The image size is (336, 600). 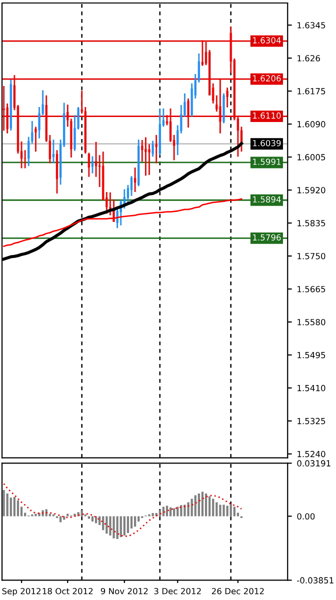 I want to click on ref-line-label: 1.6304, so click(x=267, y=40).